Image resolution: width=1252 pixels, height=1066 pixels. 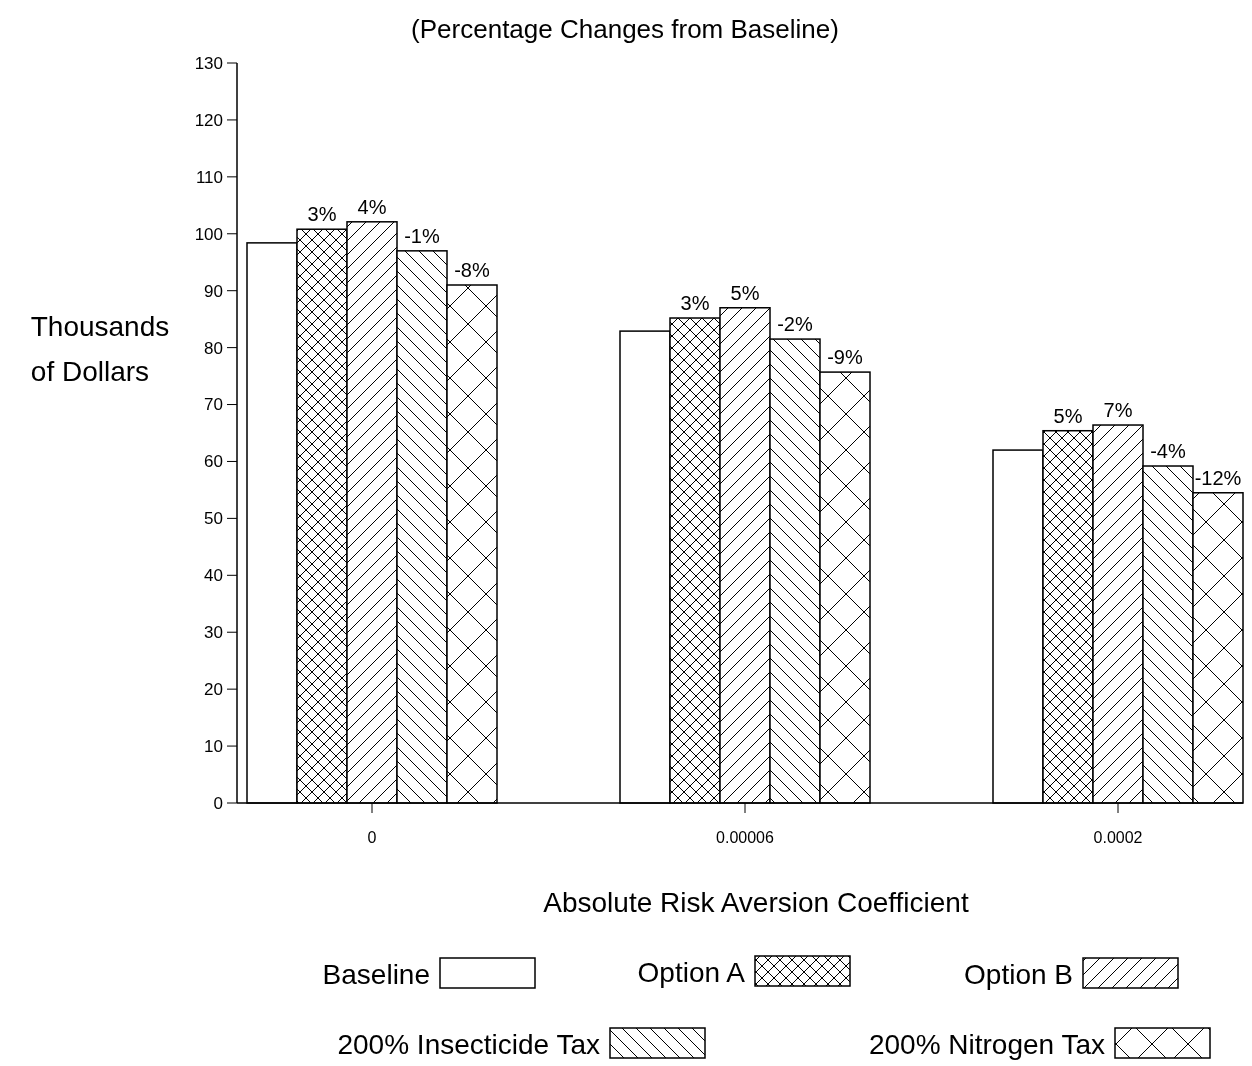 What do you see at coordinates (213, 405) in the screenshot?
I see `y-tick-label: 70` at bounding box center [213, 405].